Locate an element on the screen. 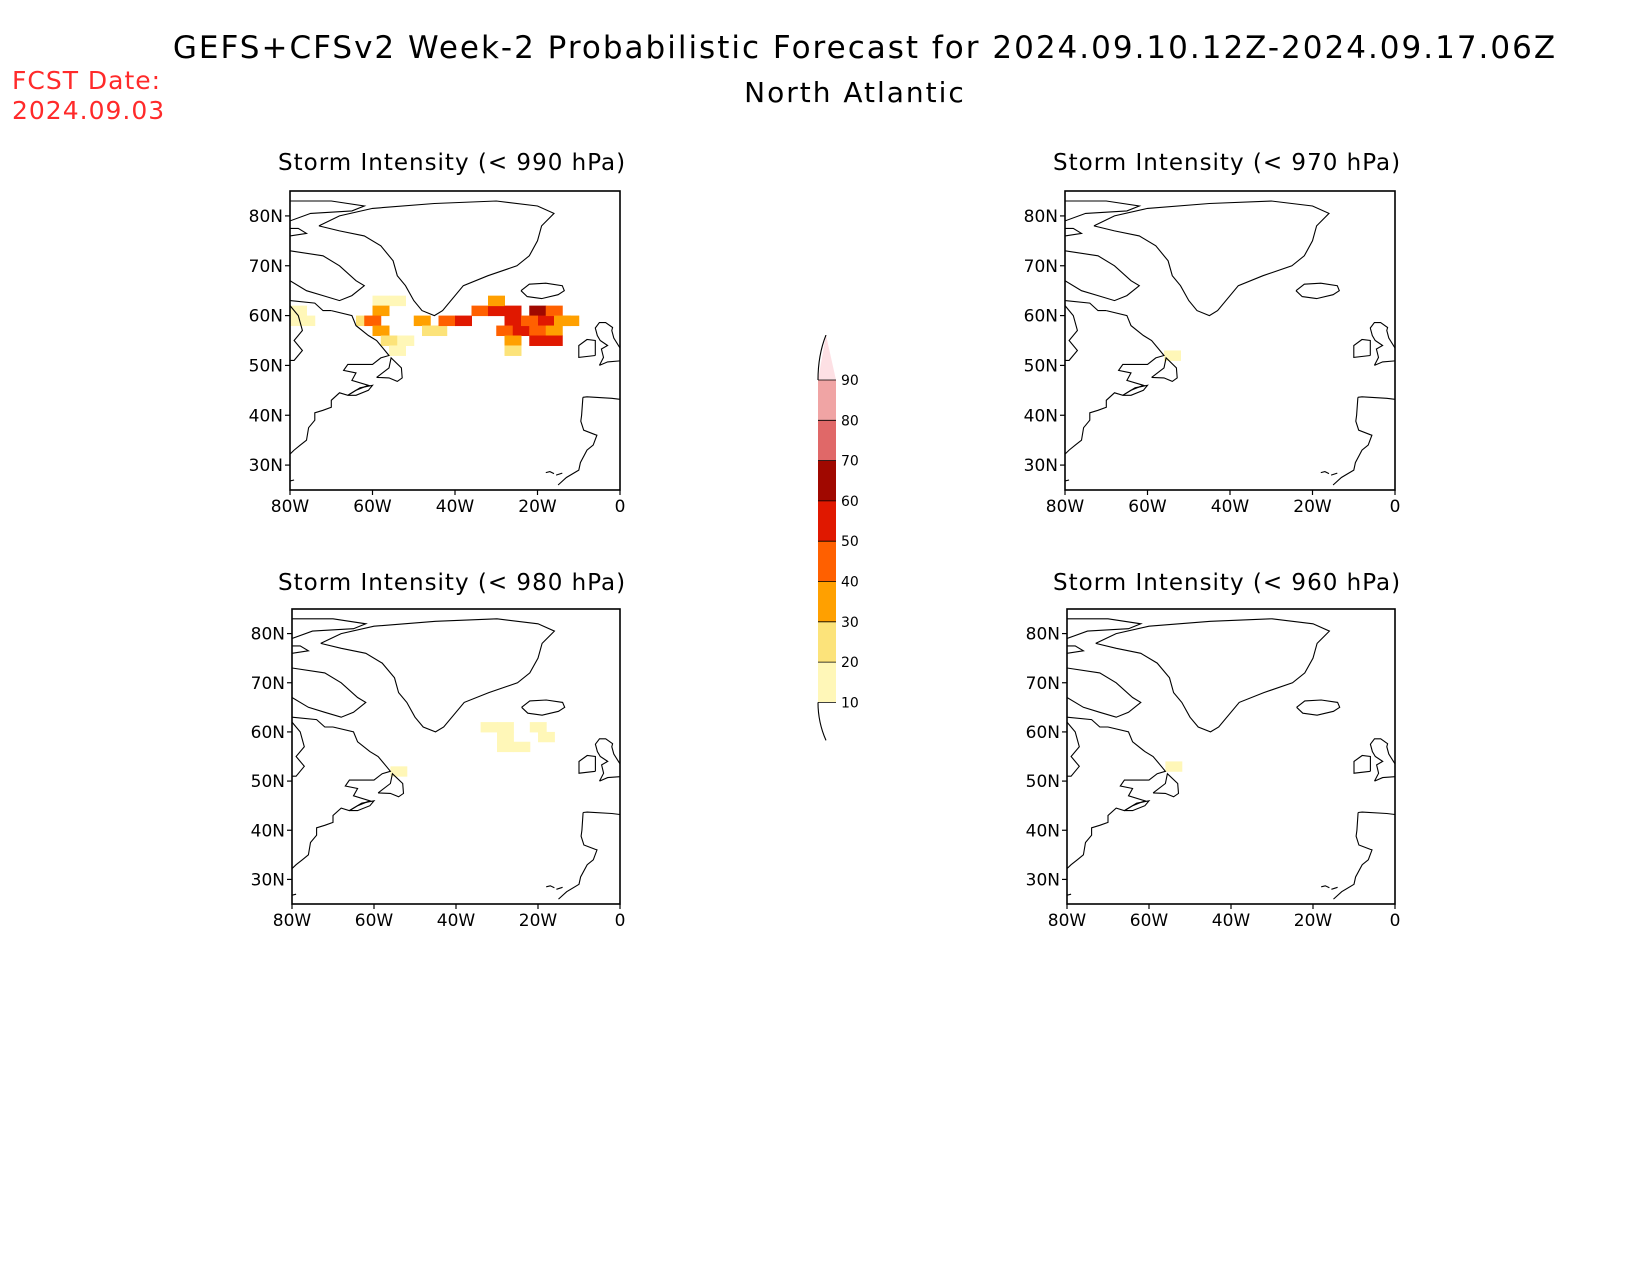 Image resolution: width=1650 pixels, height=1275 pixels. map-panel-980: 80N 70N 60N 50N 40N 30N 80W 60W 40W 20W 0 is located at coordinates (438, 769).